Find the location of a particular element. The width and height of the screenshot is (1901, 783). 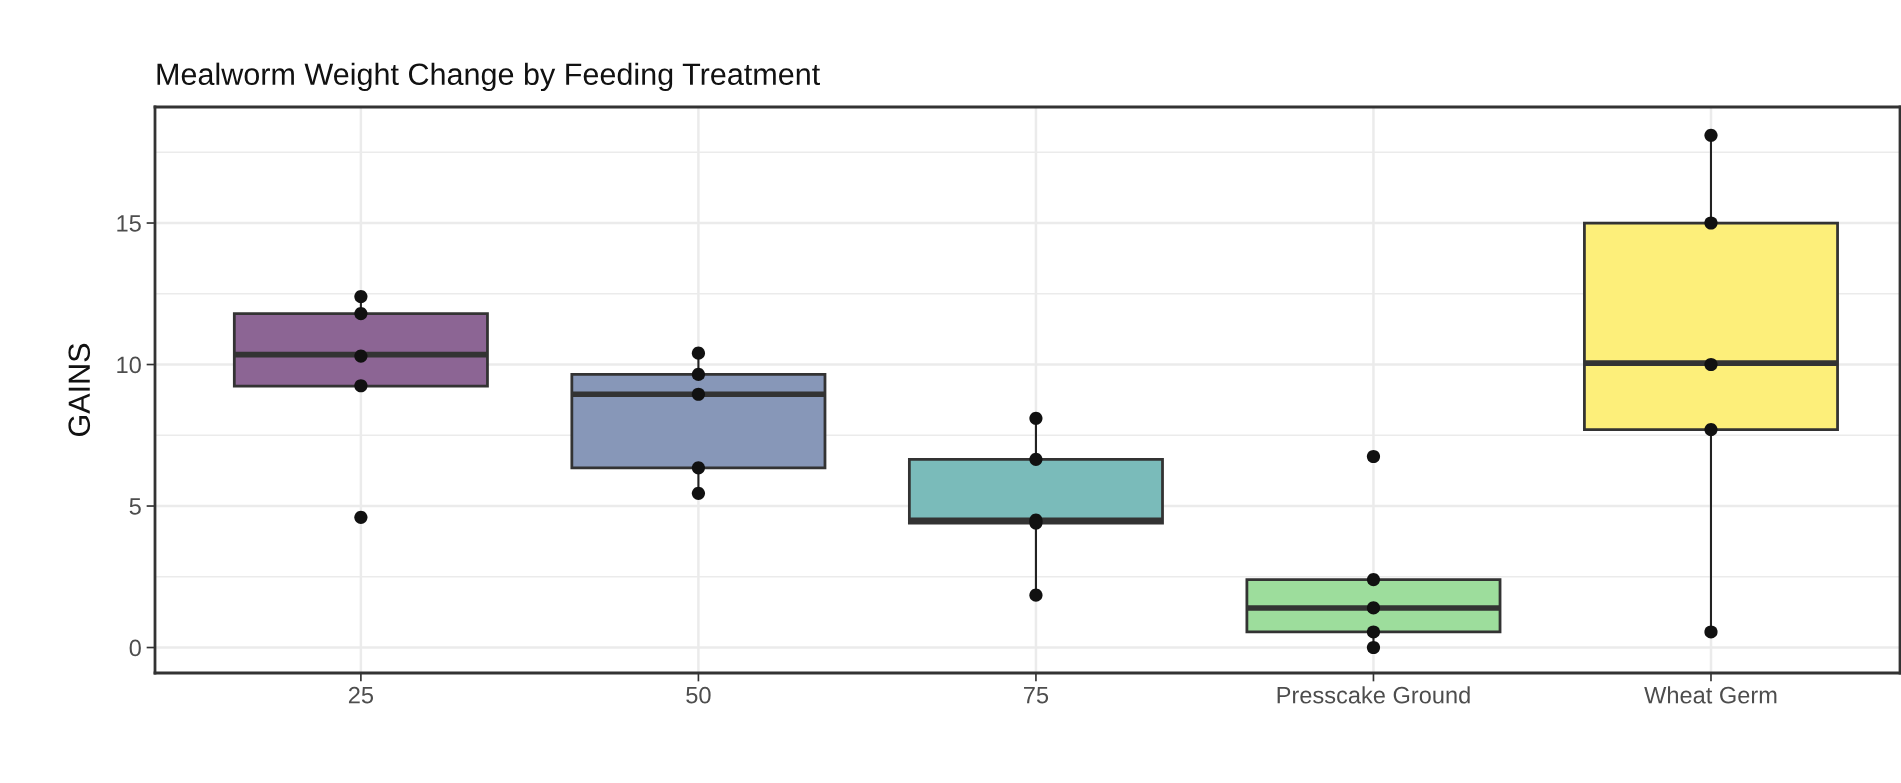

x-tick-label: Presscake Ground is located at coordinates (1373, 695).